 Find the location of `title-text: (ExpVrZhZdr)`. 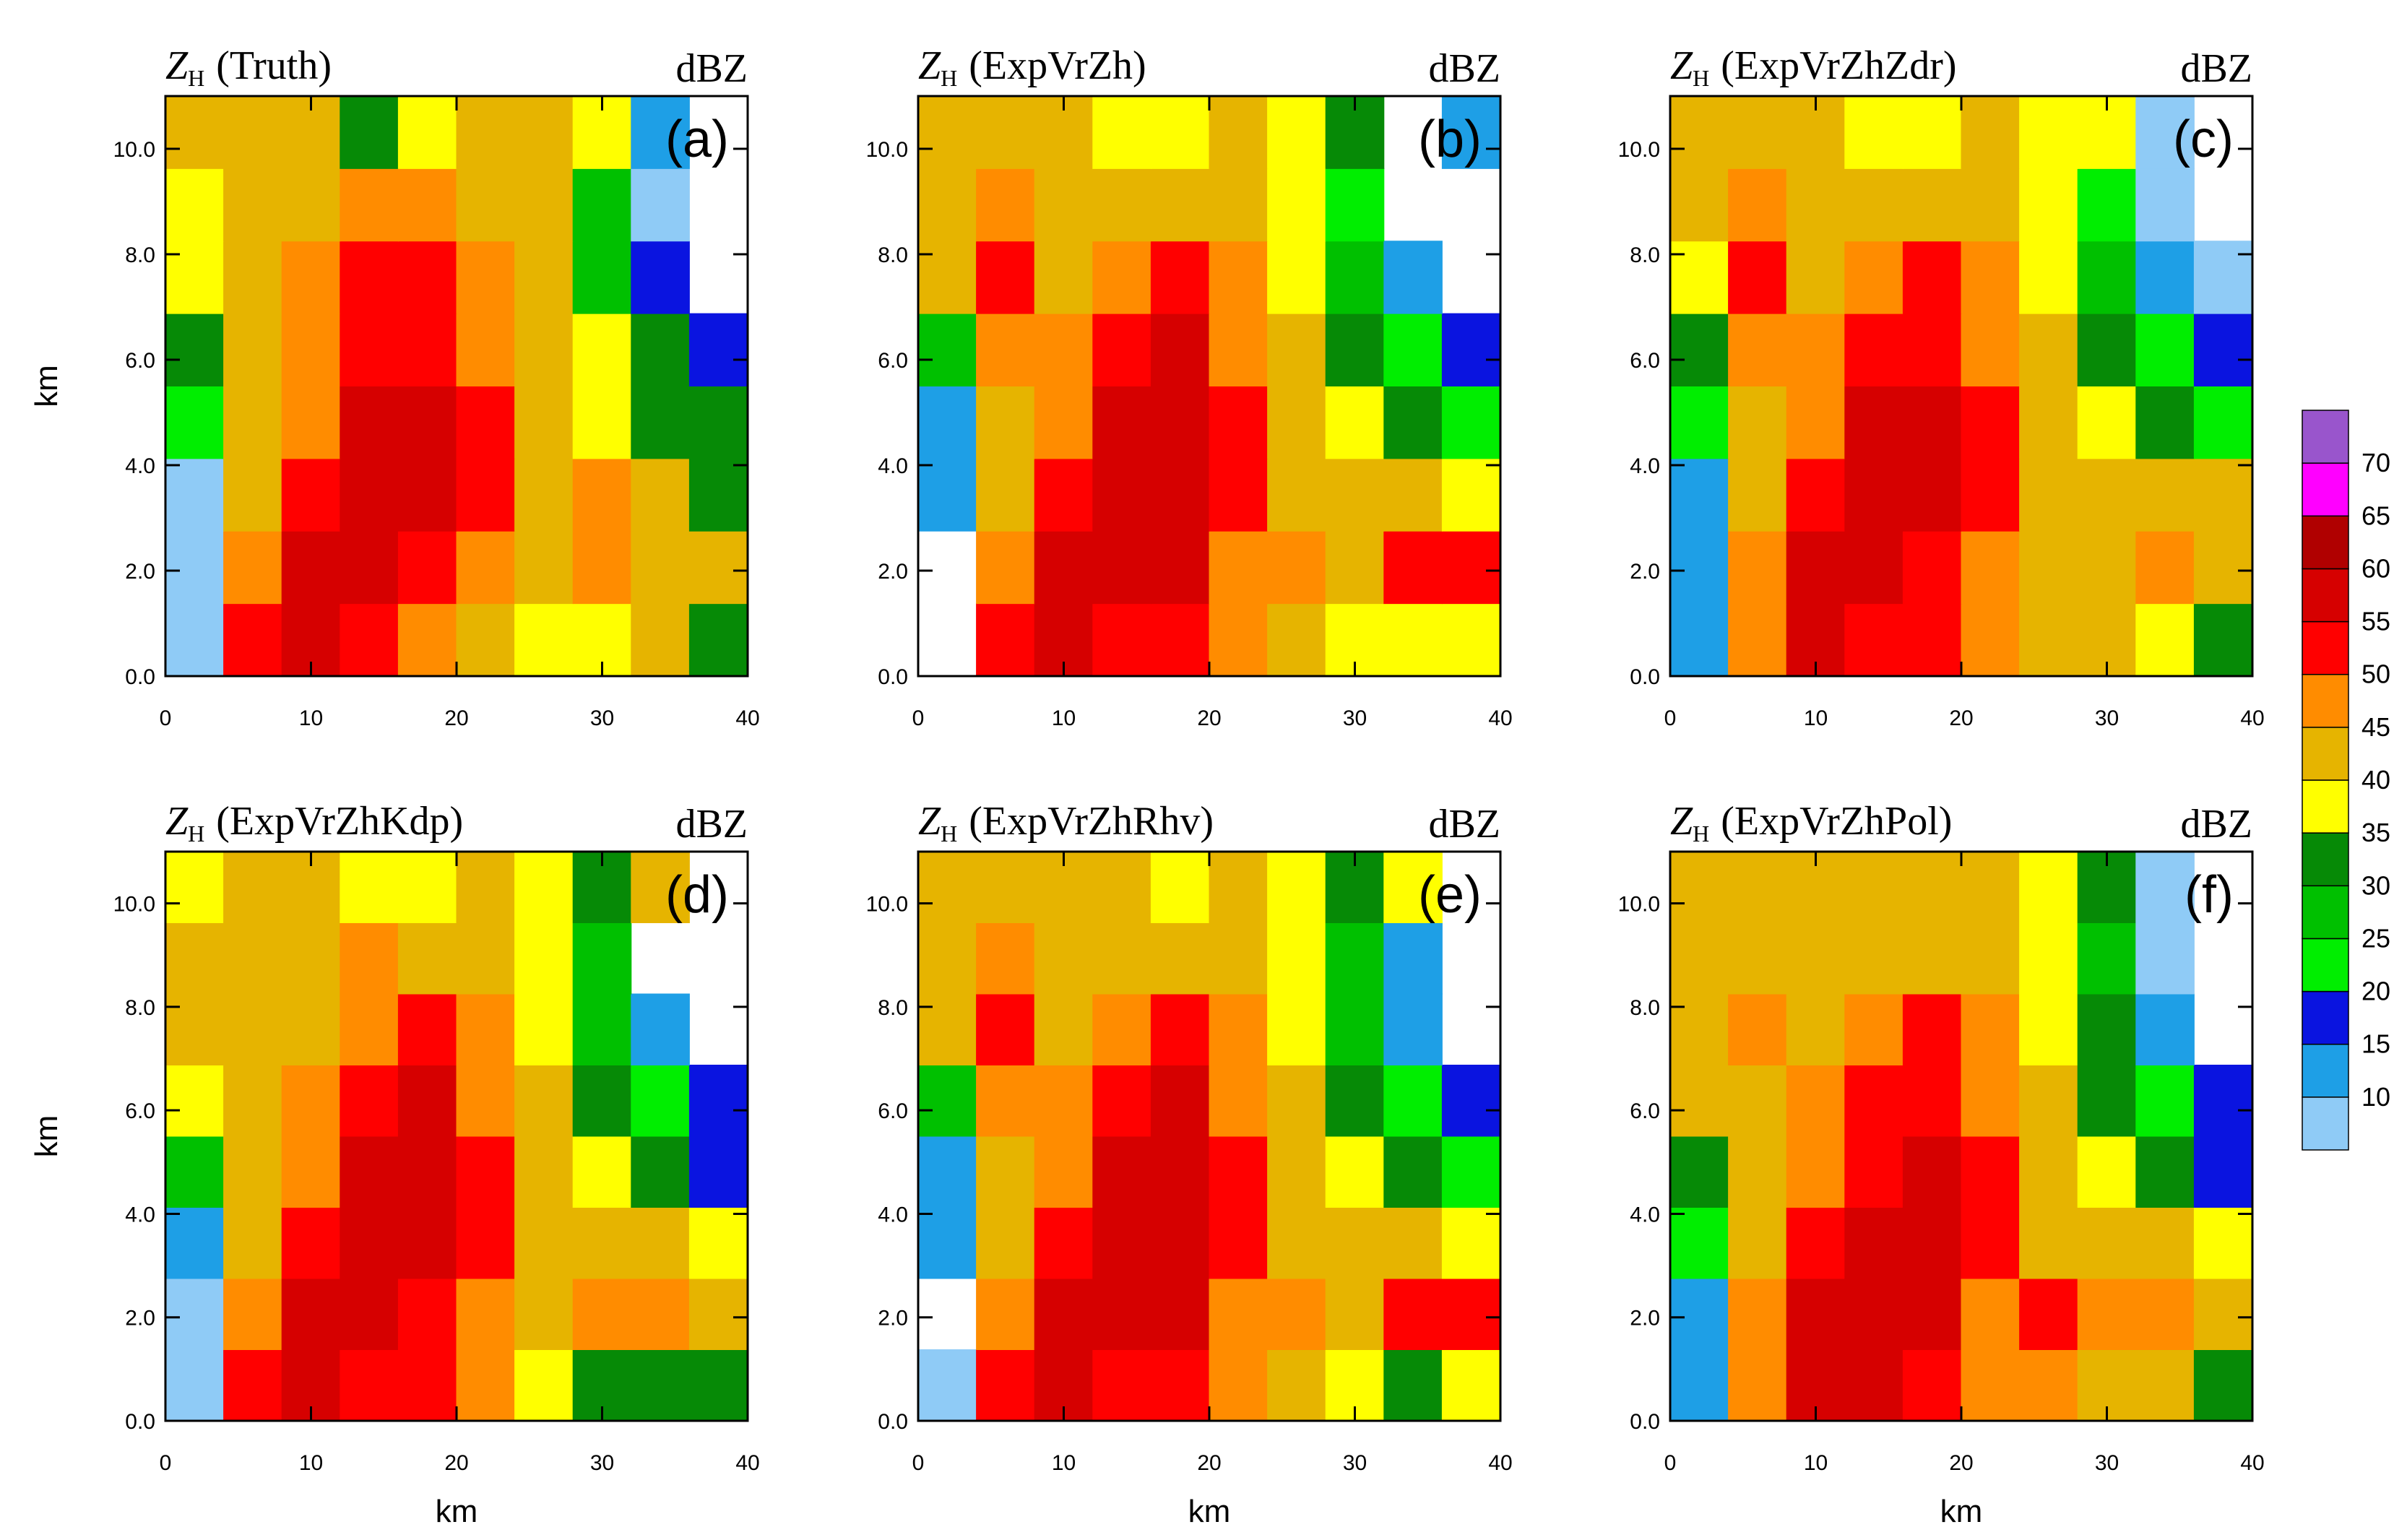

title-text: (ExpVrZhZdr) is located at coordinates (1838, 65).